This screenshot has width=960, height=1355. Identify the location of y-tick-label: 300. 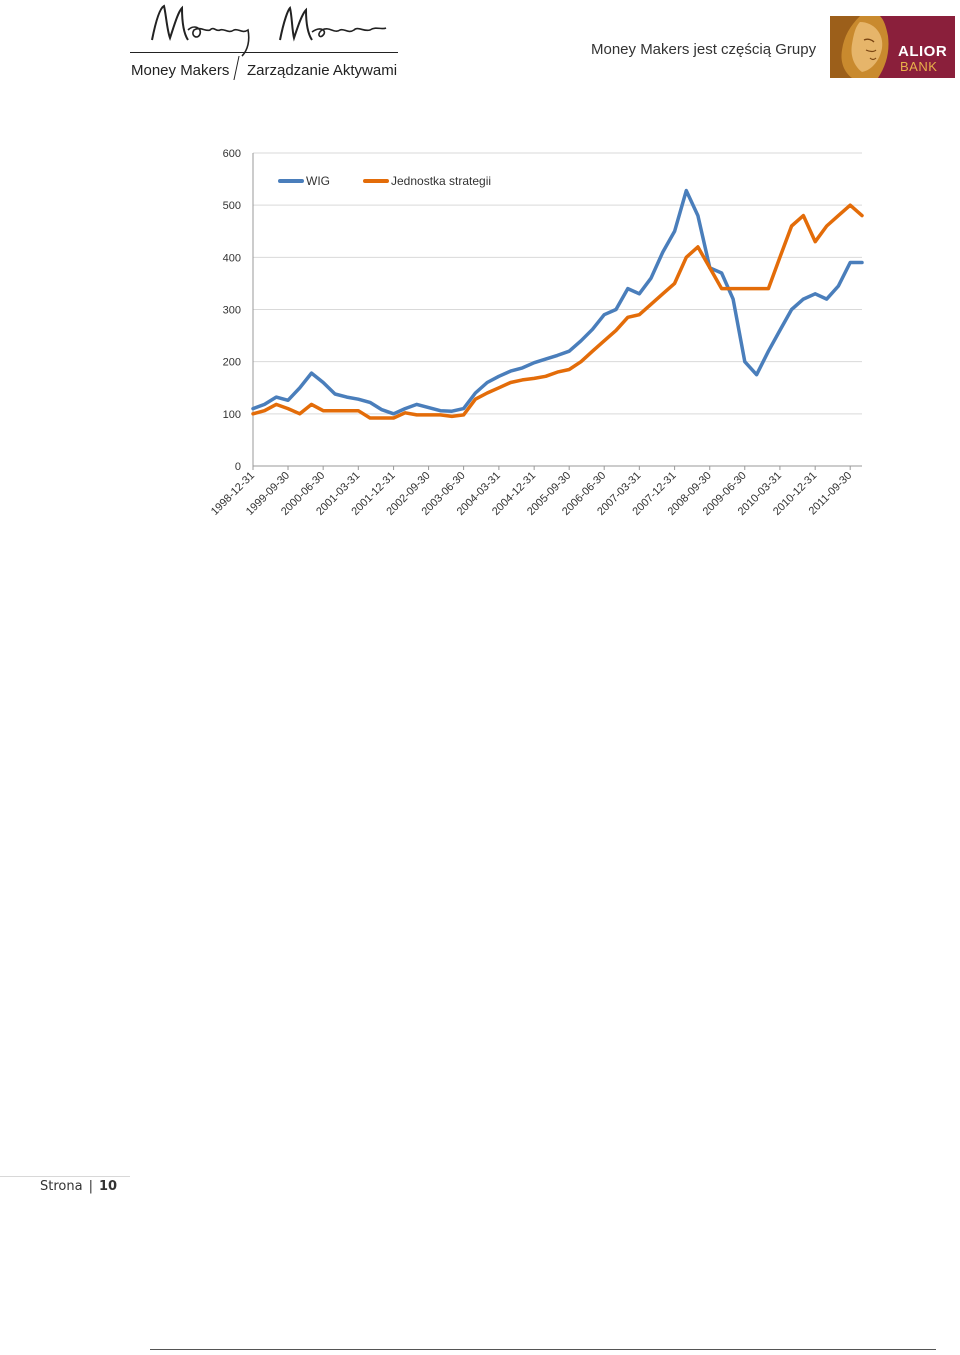
(232, 311).